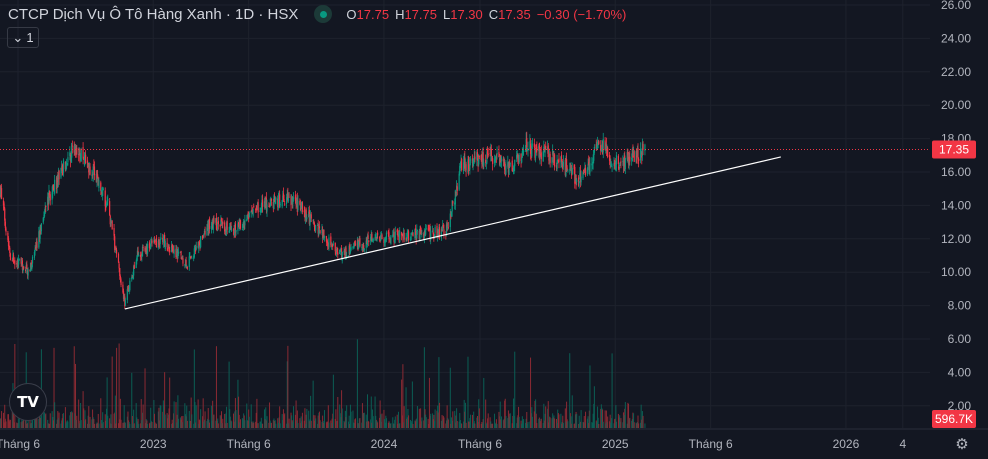 This screenshot has width=988, height=459. I want to click on y-tick-label: 2.00, so click(960, 406).